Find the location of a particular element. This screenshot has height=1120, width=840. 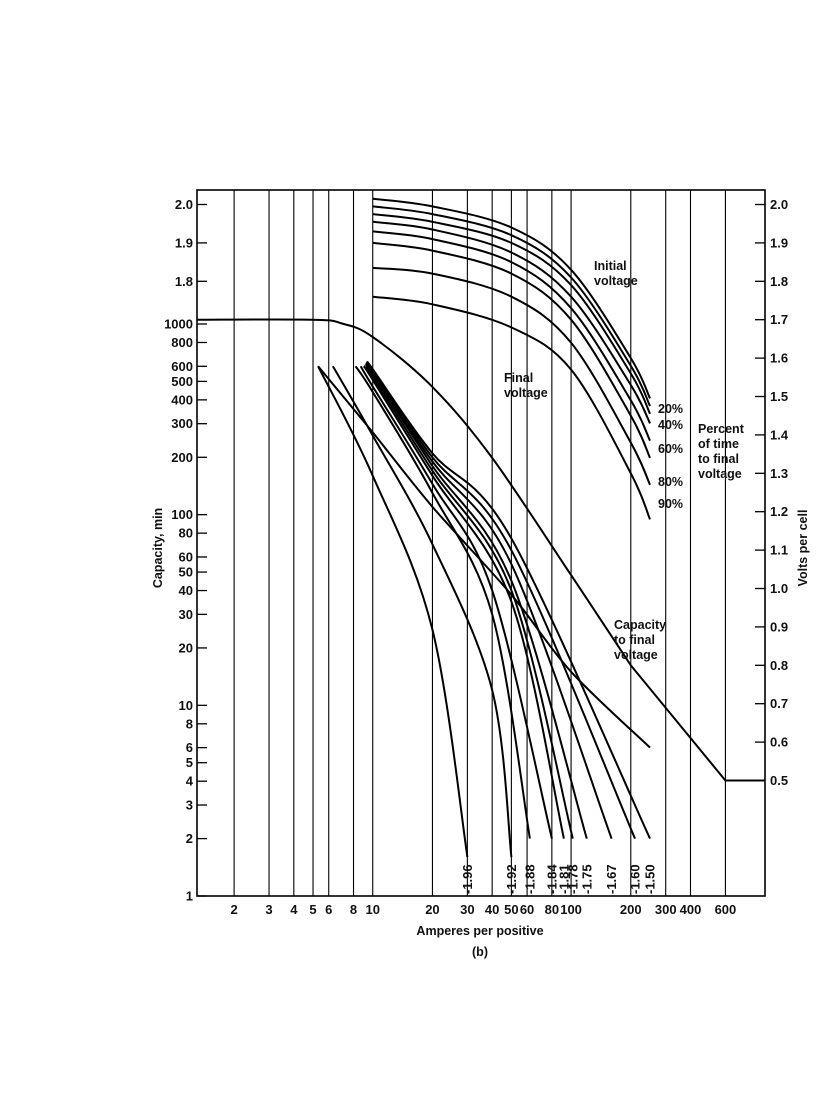

y-left-tick-label: 400 is located at coordinates (182, 399).